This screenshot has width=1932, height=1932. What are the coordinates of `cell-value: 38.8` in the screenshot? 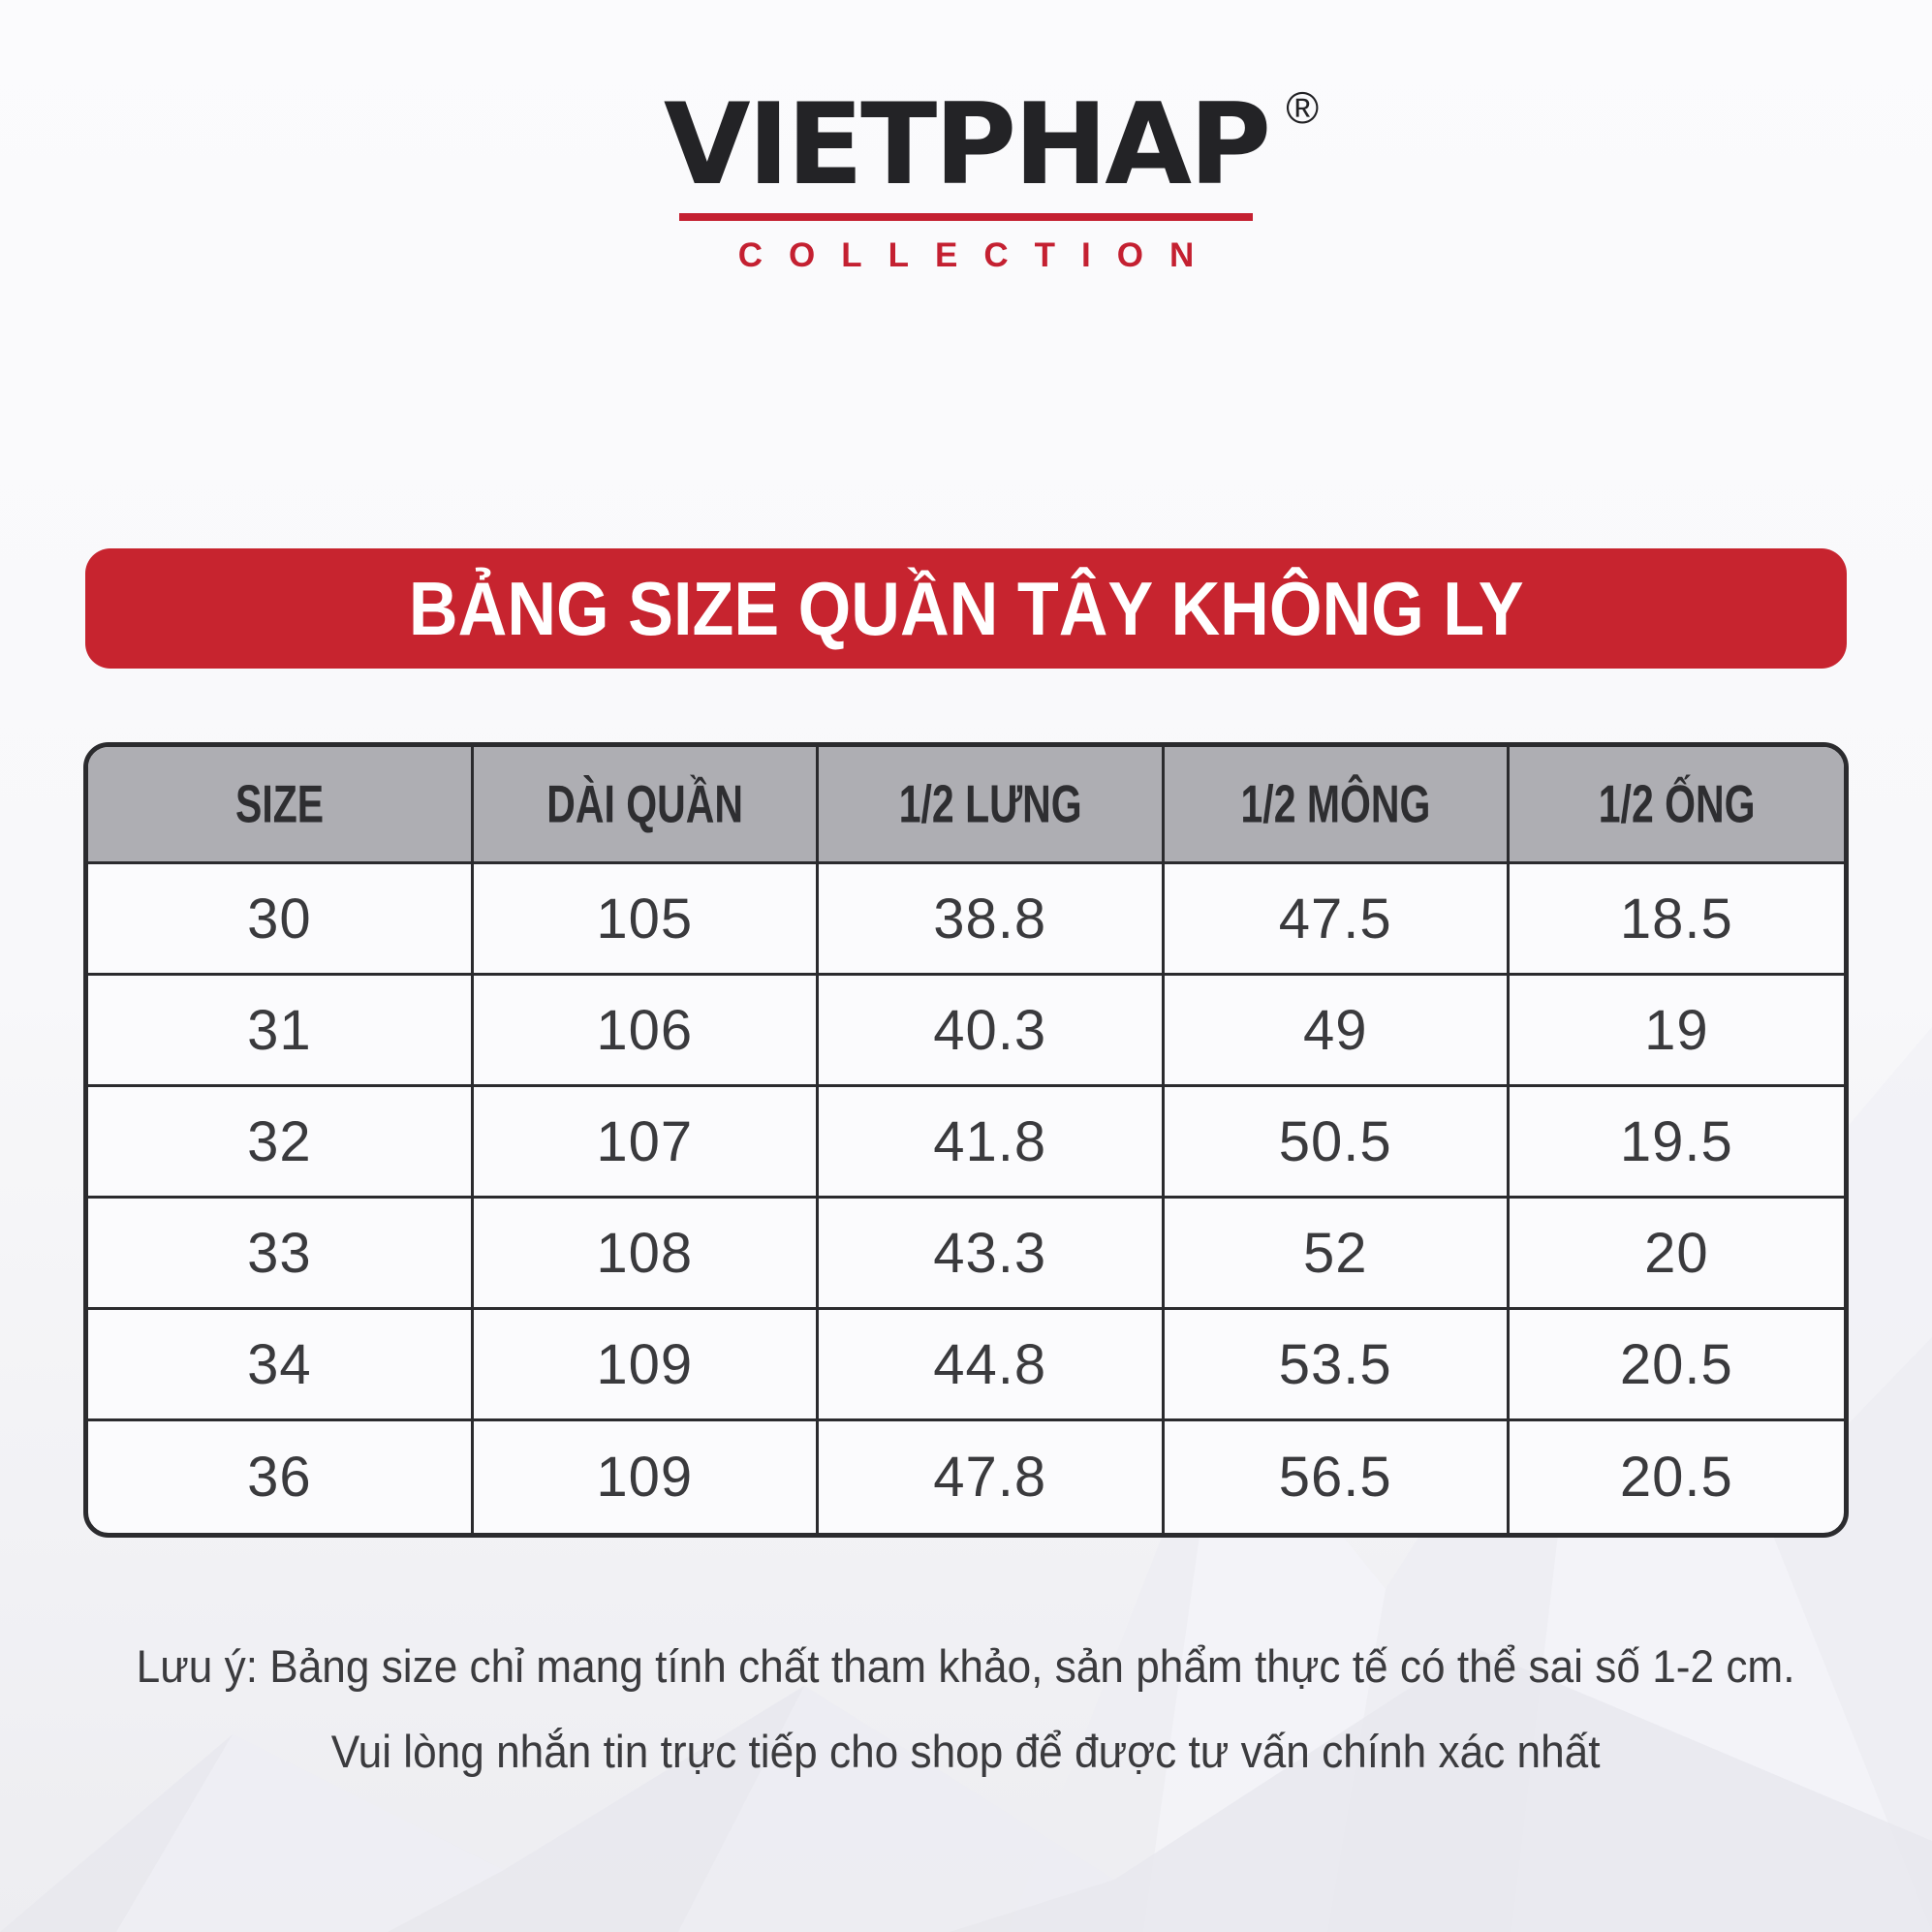 It's located at (990, 918).